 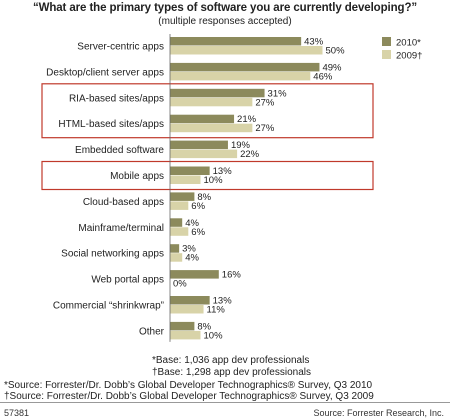 What do you see at coordinates (386, 41) in the screenshot?
I see `legend-swatch-2010` at bounding box center [386, 41].